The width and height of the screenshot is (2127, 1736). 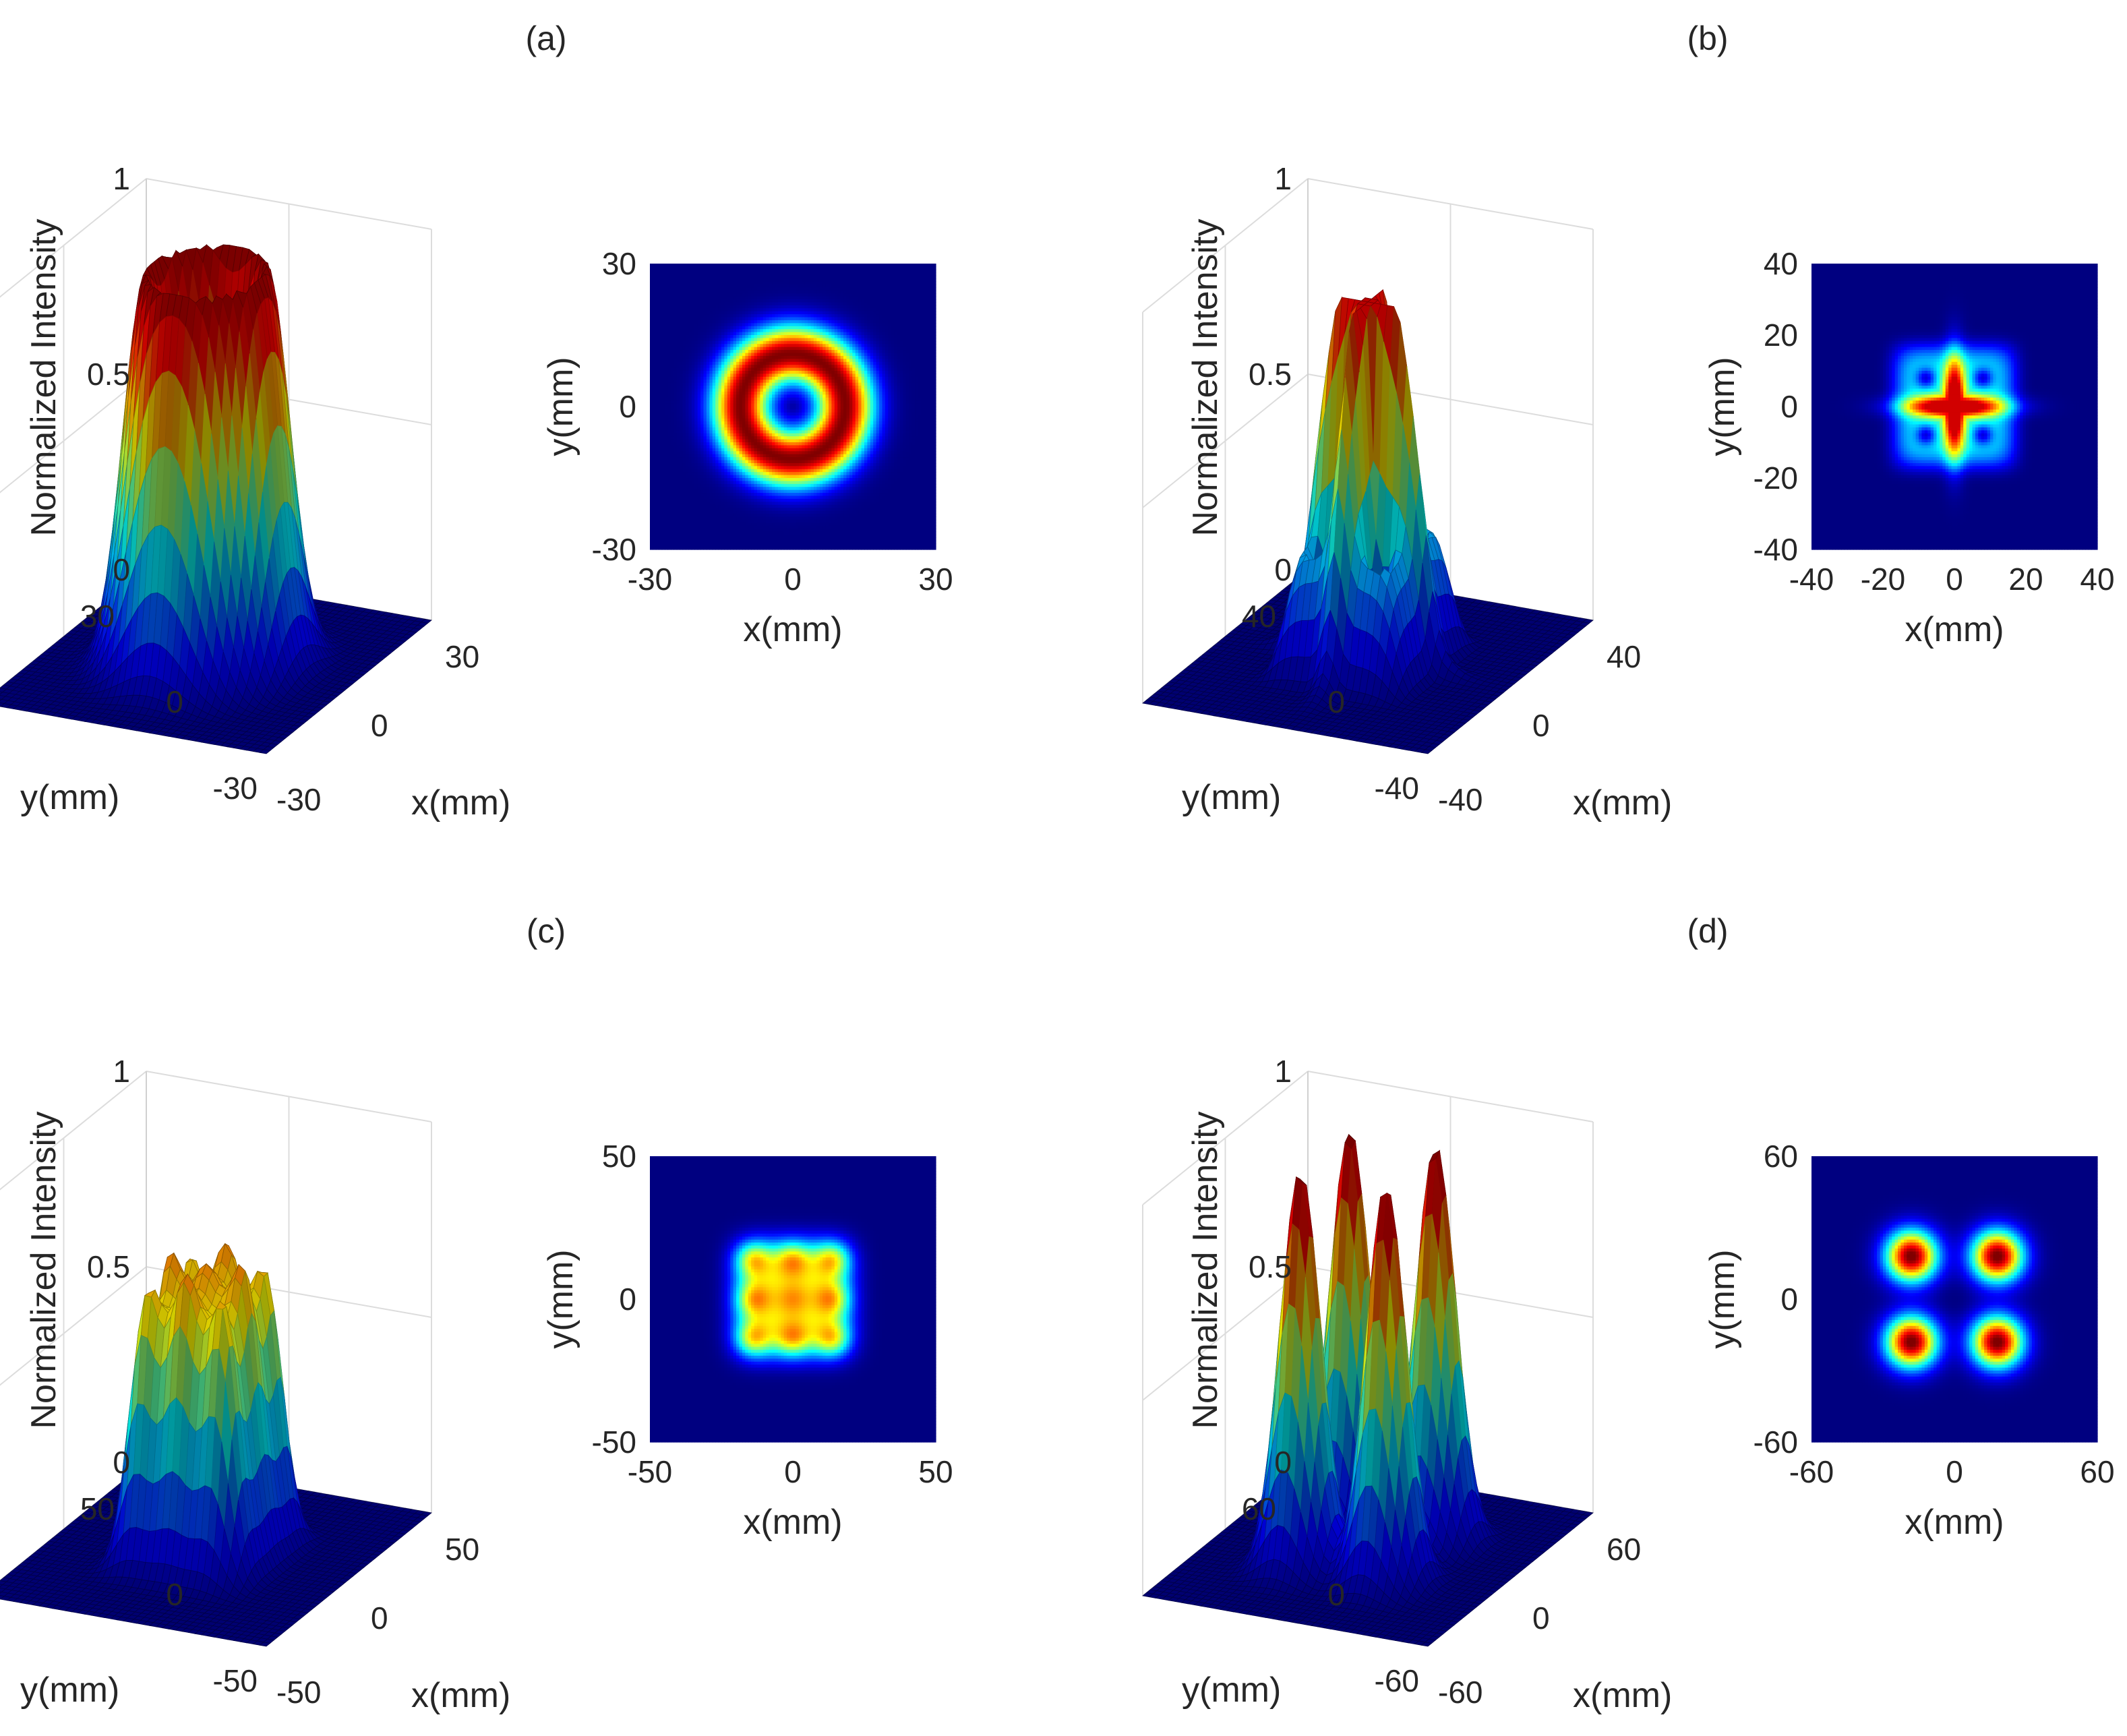 I want to click on heatmap-x-tick-label: 50, so click(x=935, y=1471).